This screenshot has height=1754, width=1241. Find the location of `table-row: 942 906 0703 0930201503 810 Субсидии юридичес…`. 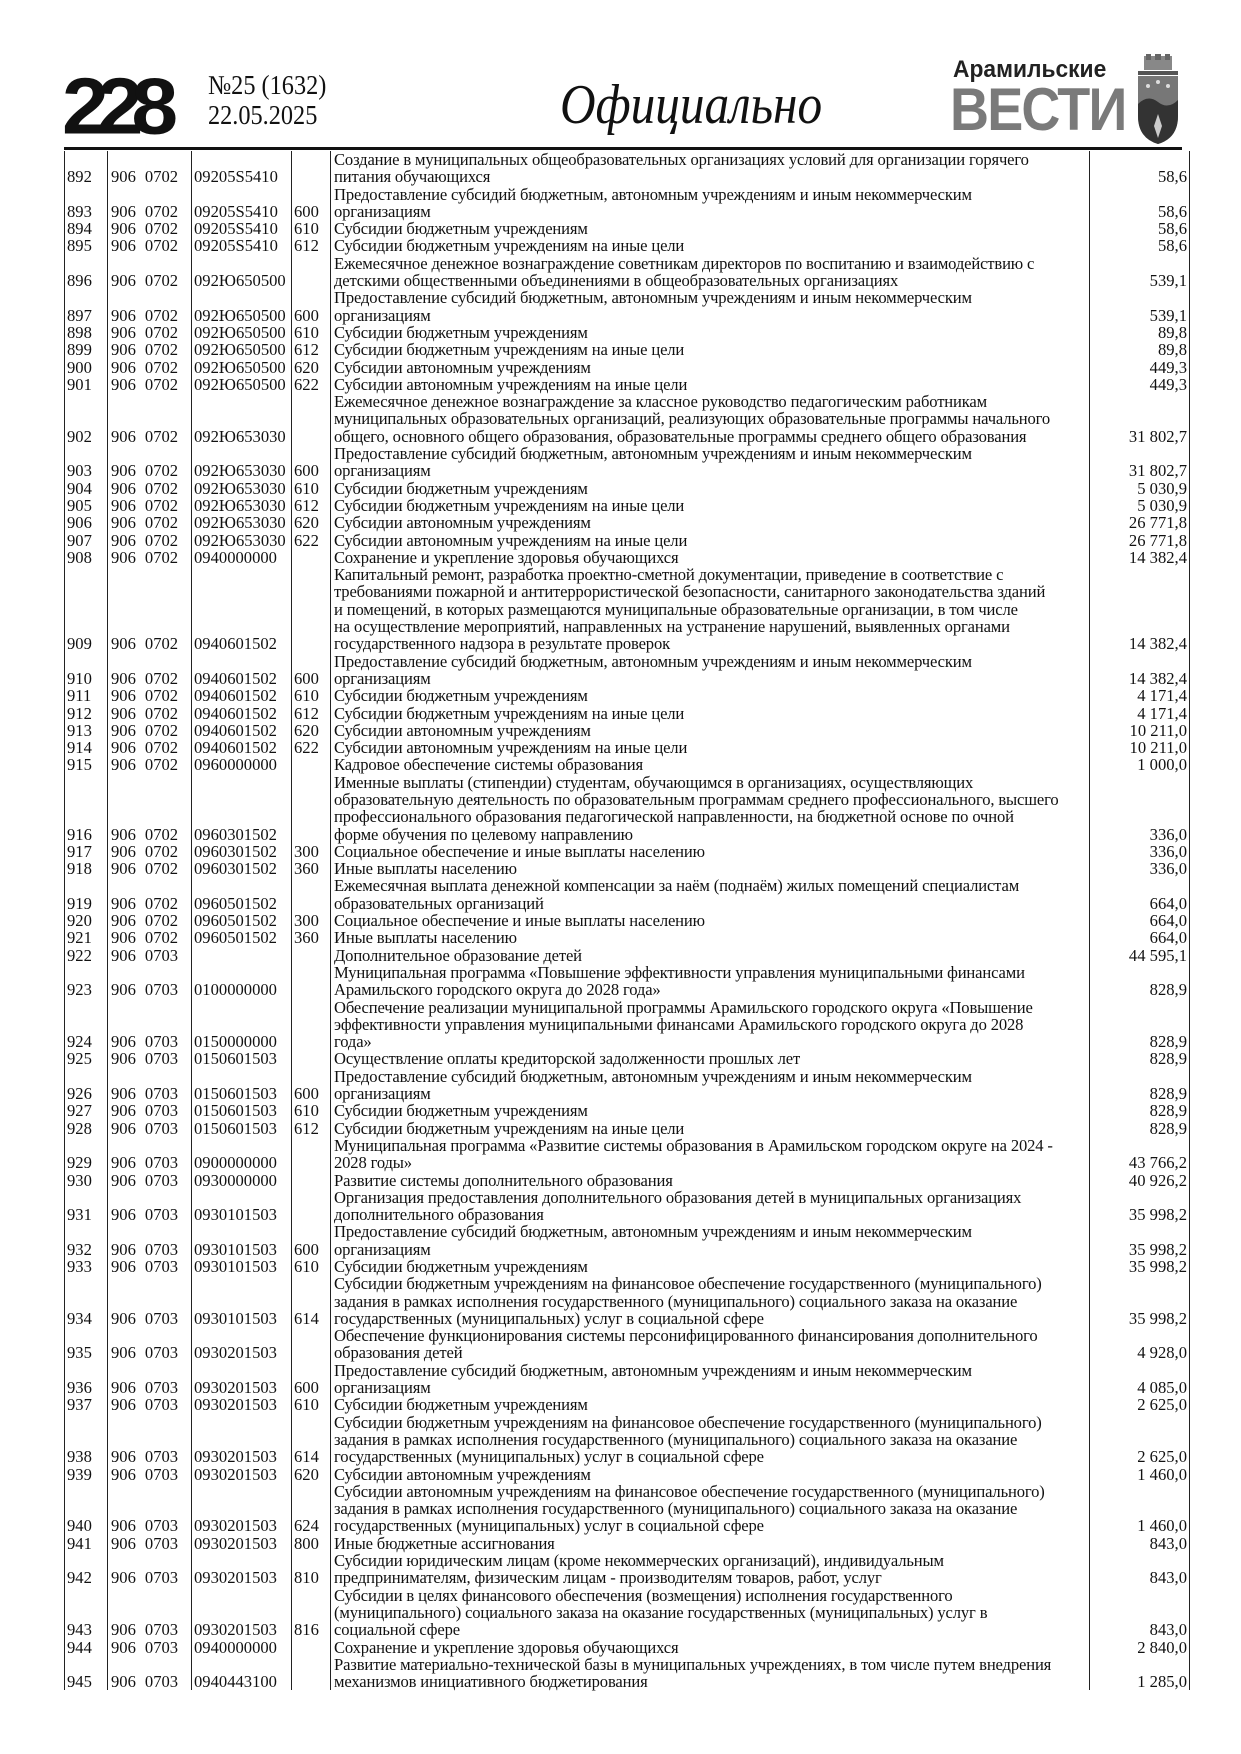

table-row: 942 906 0703 0930201503 810 Субсидии юридичес… is located at coordinates (627, 1569).